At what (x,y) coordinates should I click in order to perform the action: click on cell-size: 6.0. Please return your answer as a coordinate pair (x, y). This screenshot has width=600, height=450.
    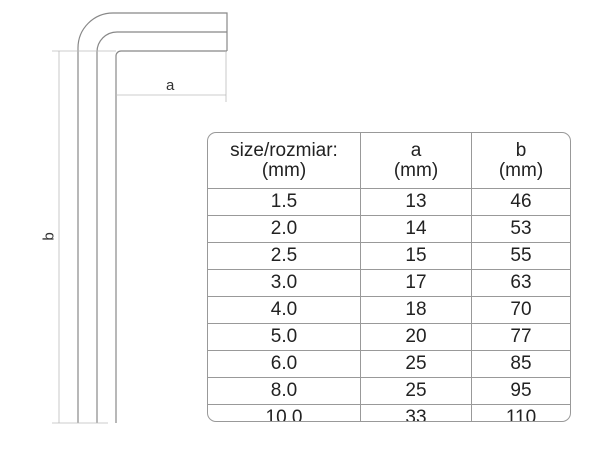
    Looking at the image, I should click on (284, 364).